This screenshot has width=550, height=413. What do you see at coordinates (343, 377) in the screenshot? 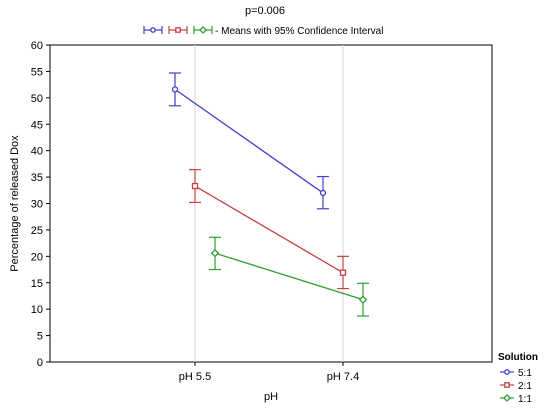
I see `x-tick-label: pH 7.4` at bounding box center [343, 377].